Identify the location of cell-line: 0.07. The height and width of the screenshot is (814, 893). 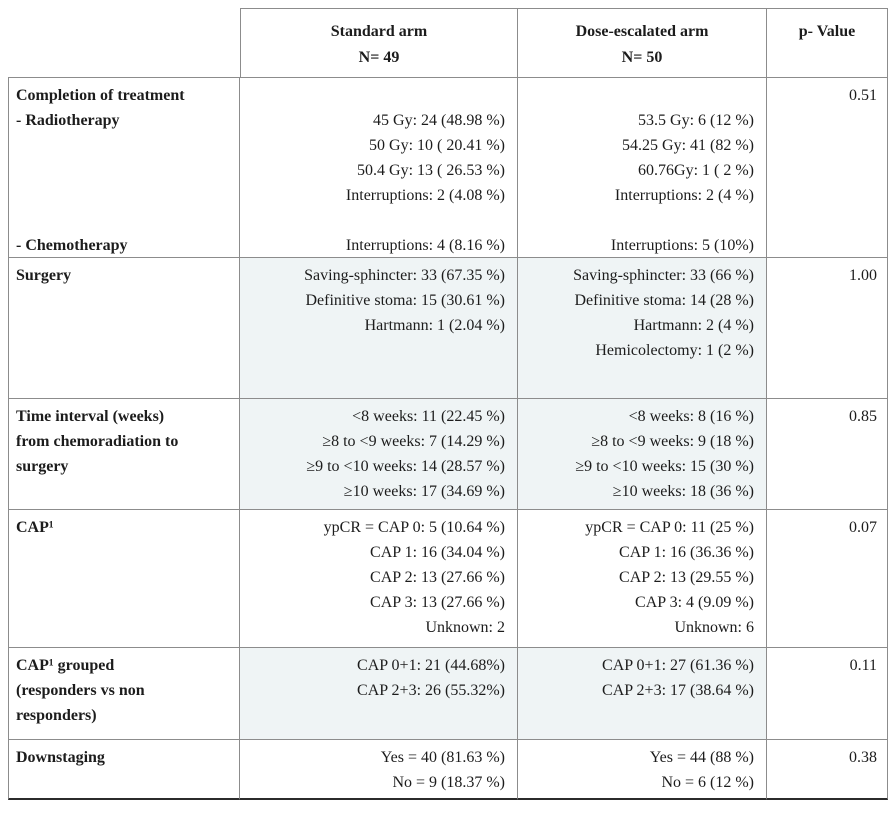
(863, 527).